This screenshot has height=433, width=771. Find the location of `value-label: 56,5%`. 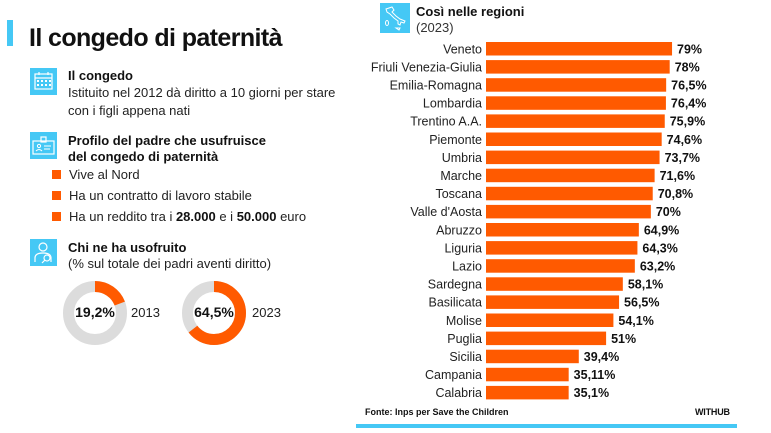

value-label: 56,5% is located at coordinates (641, 303).